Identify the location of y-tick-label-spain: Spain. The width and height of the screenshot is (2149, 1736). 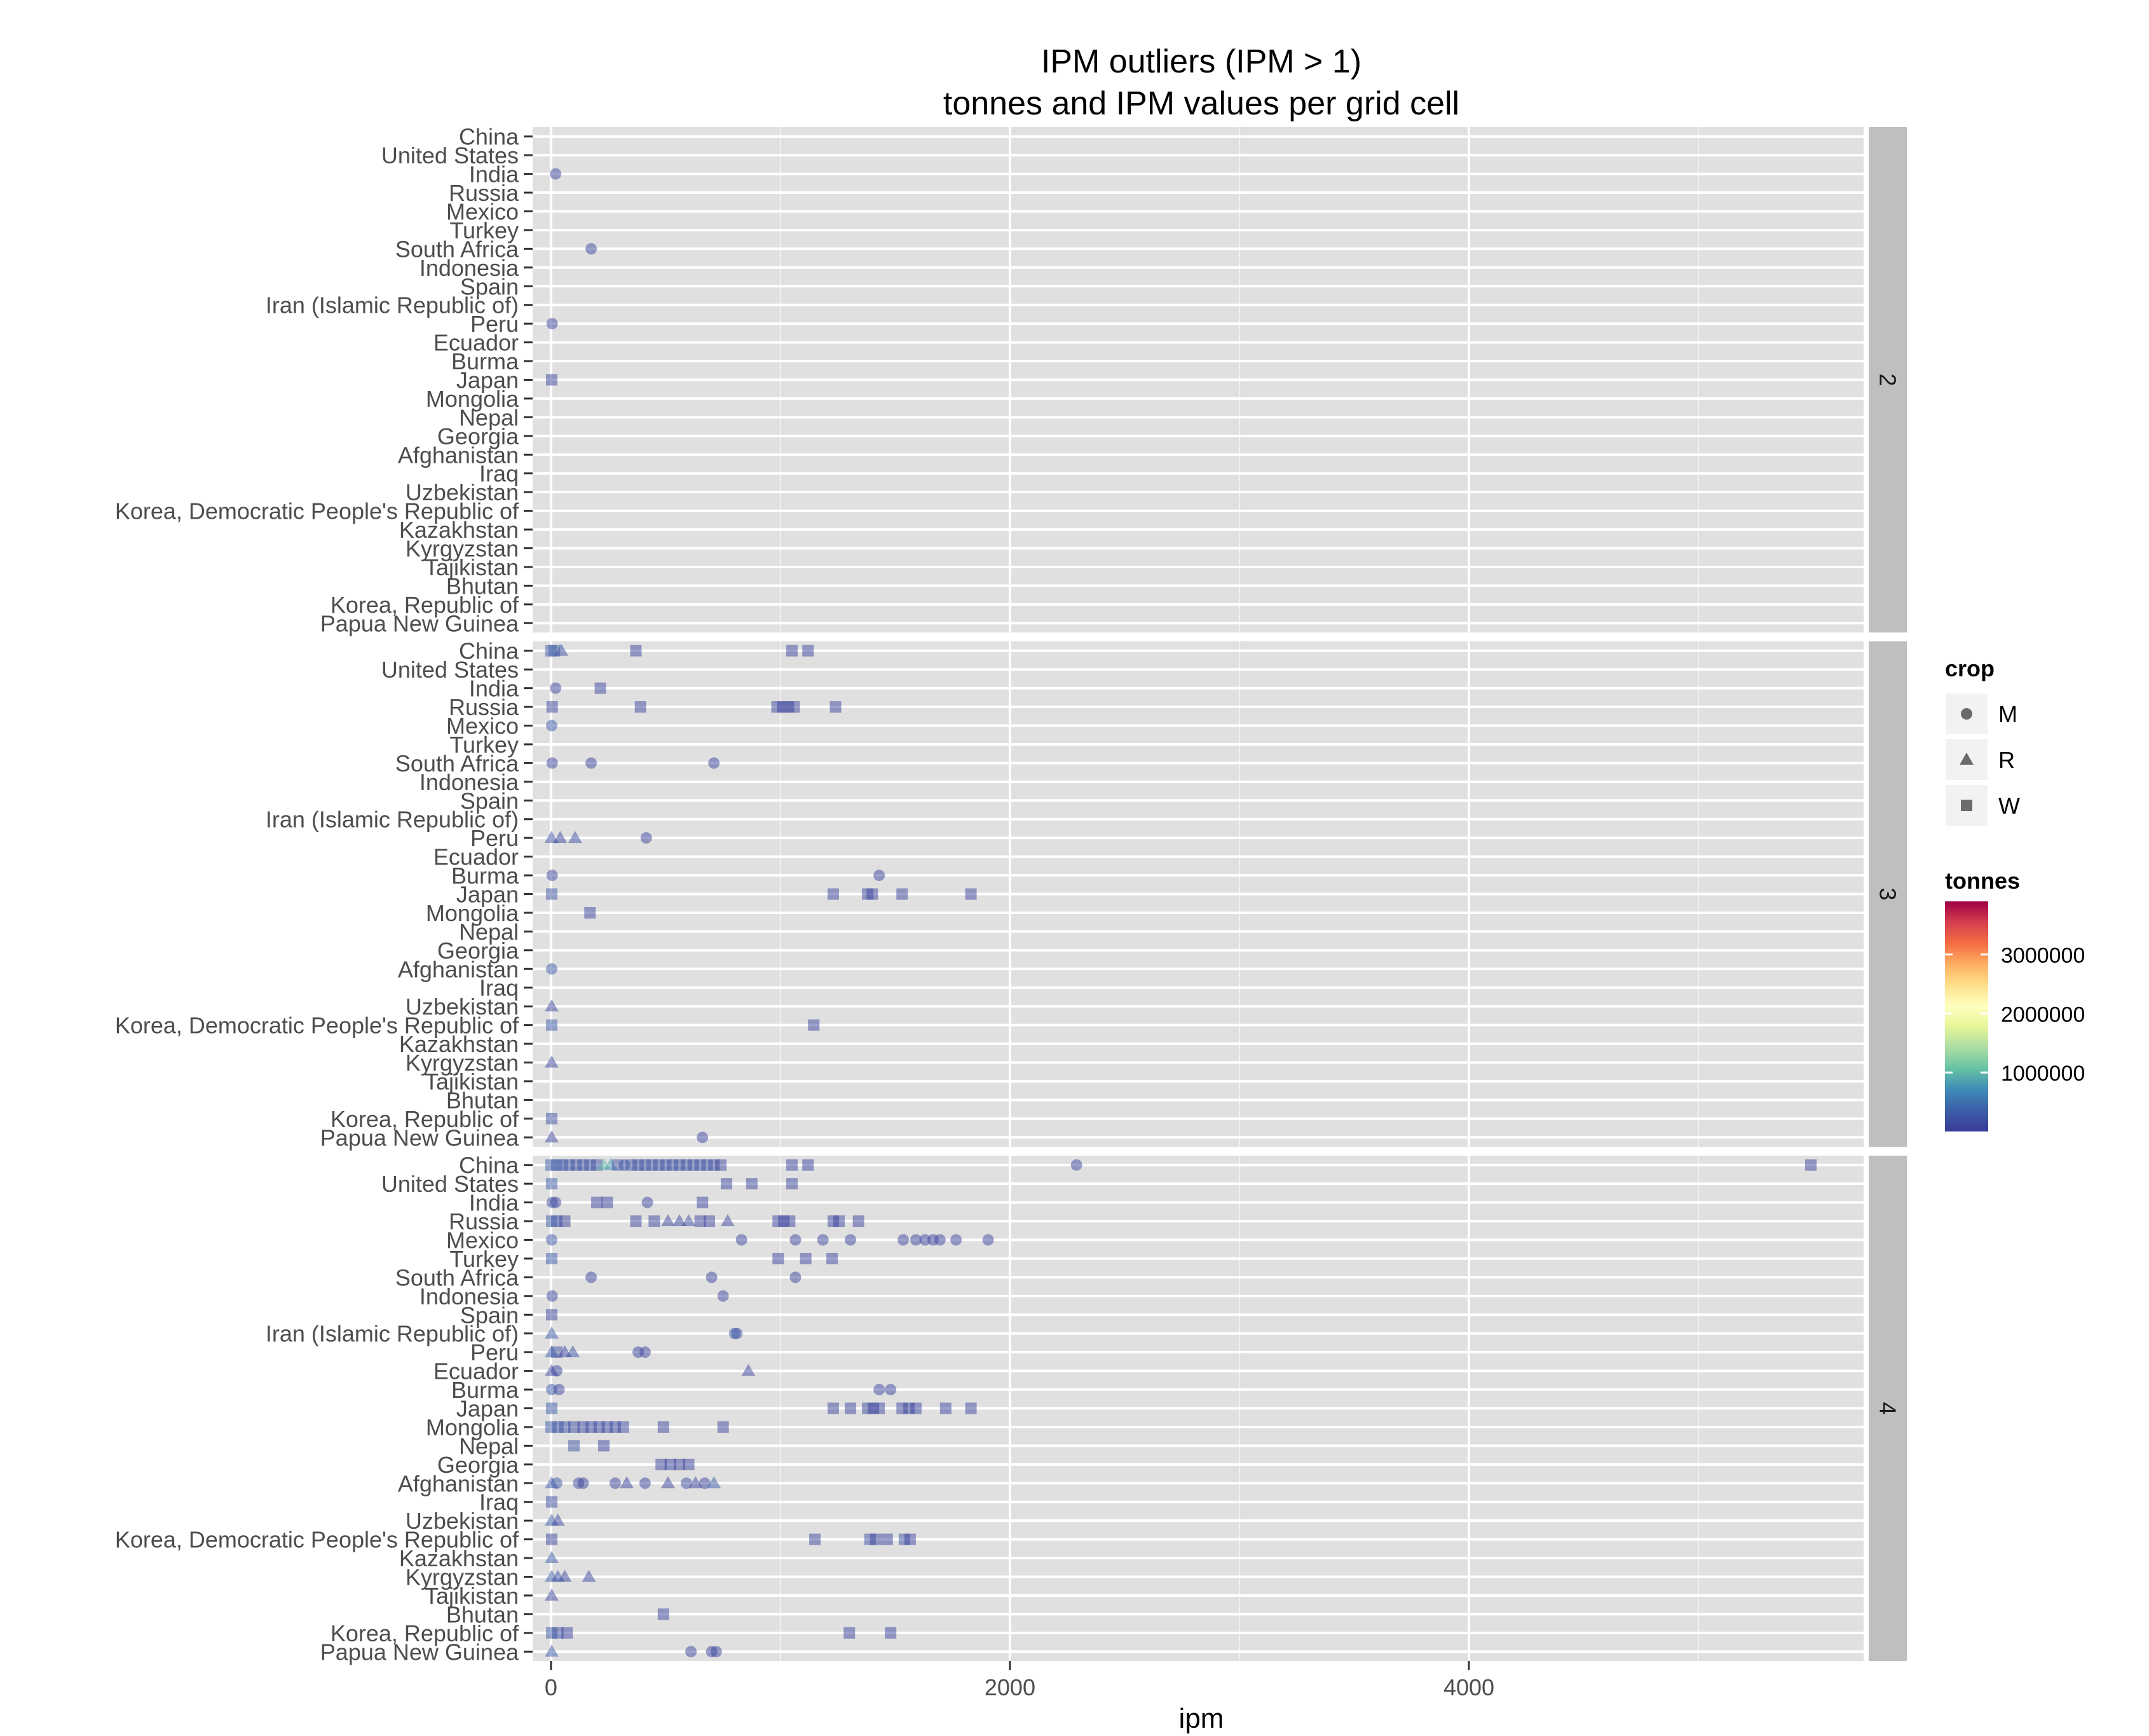
(489, 286).